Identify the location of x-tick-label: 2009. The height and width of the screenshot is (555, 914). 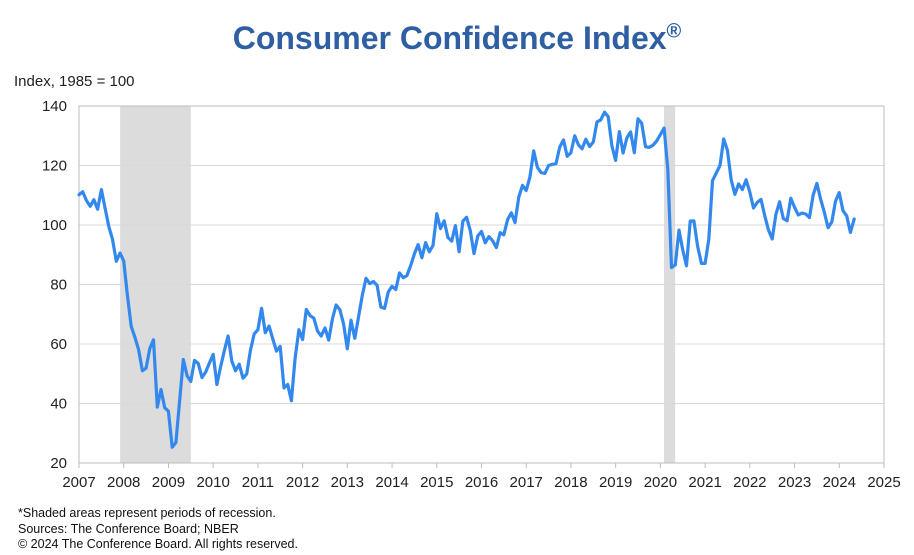
(168, 482).